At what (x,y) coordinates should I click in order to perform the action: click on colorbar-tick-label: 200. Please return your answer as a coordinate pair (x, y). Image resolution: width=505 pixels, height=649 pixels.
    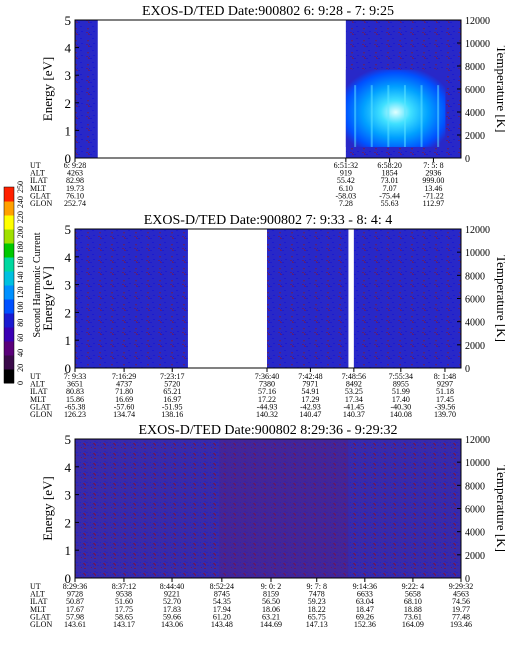
    Looking at the image, I should click on (20, 232).